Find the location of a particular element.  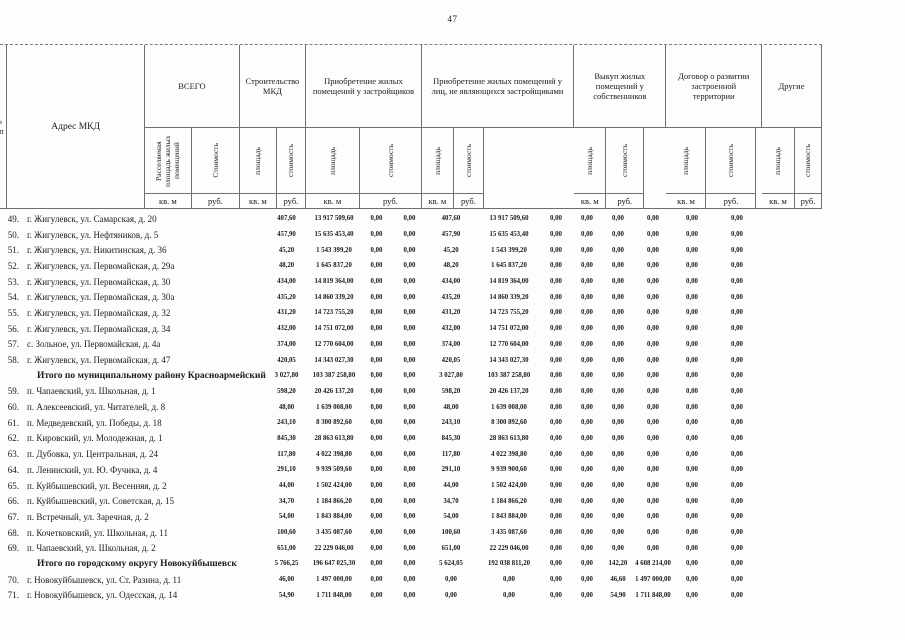

cell-total-area: 34,70 is located at coordinates (286, 501).